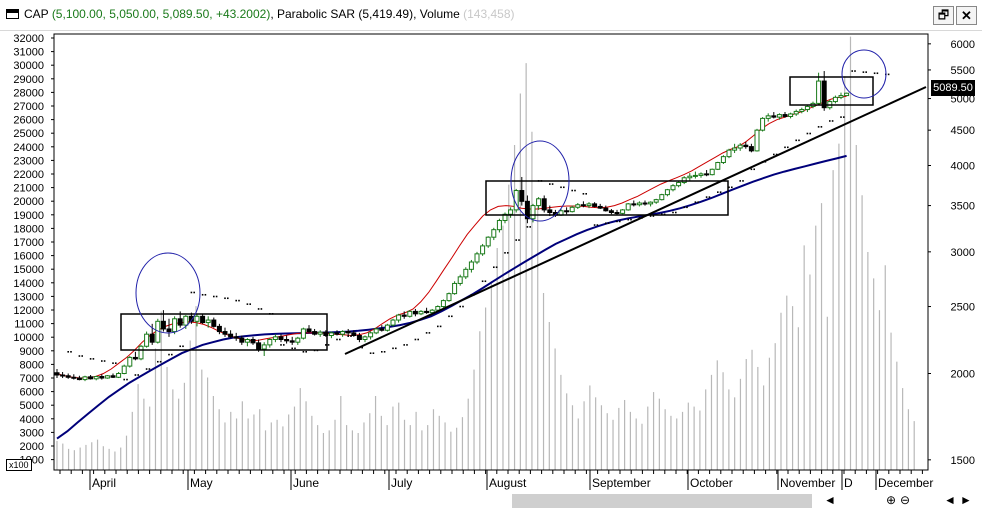 The height and width of the screenshot is (514, 982). Describe the element at coordinates (905, 483) in the screenshot. I see `month-label: December` at that location.